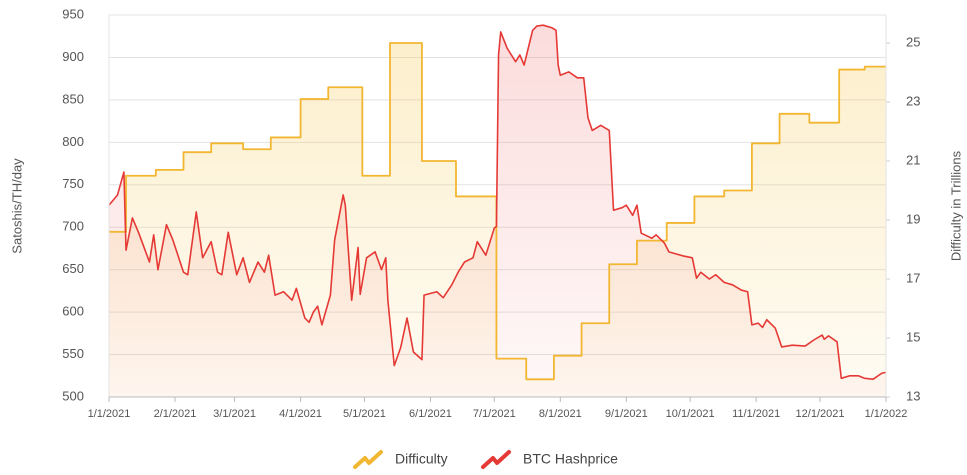 The image size is (967, 475). Describe the element at coordinates (560, 414) in the screenshot. I see `x-tick-label: 8/1/2021` at that location.